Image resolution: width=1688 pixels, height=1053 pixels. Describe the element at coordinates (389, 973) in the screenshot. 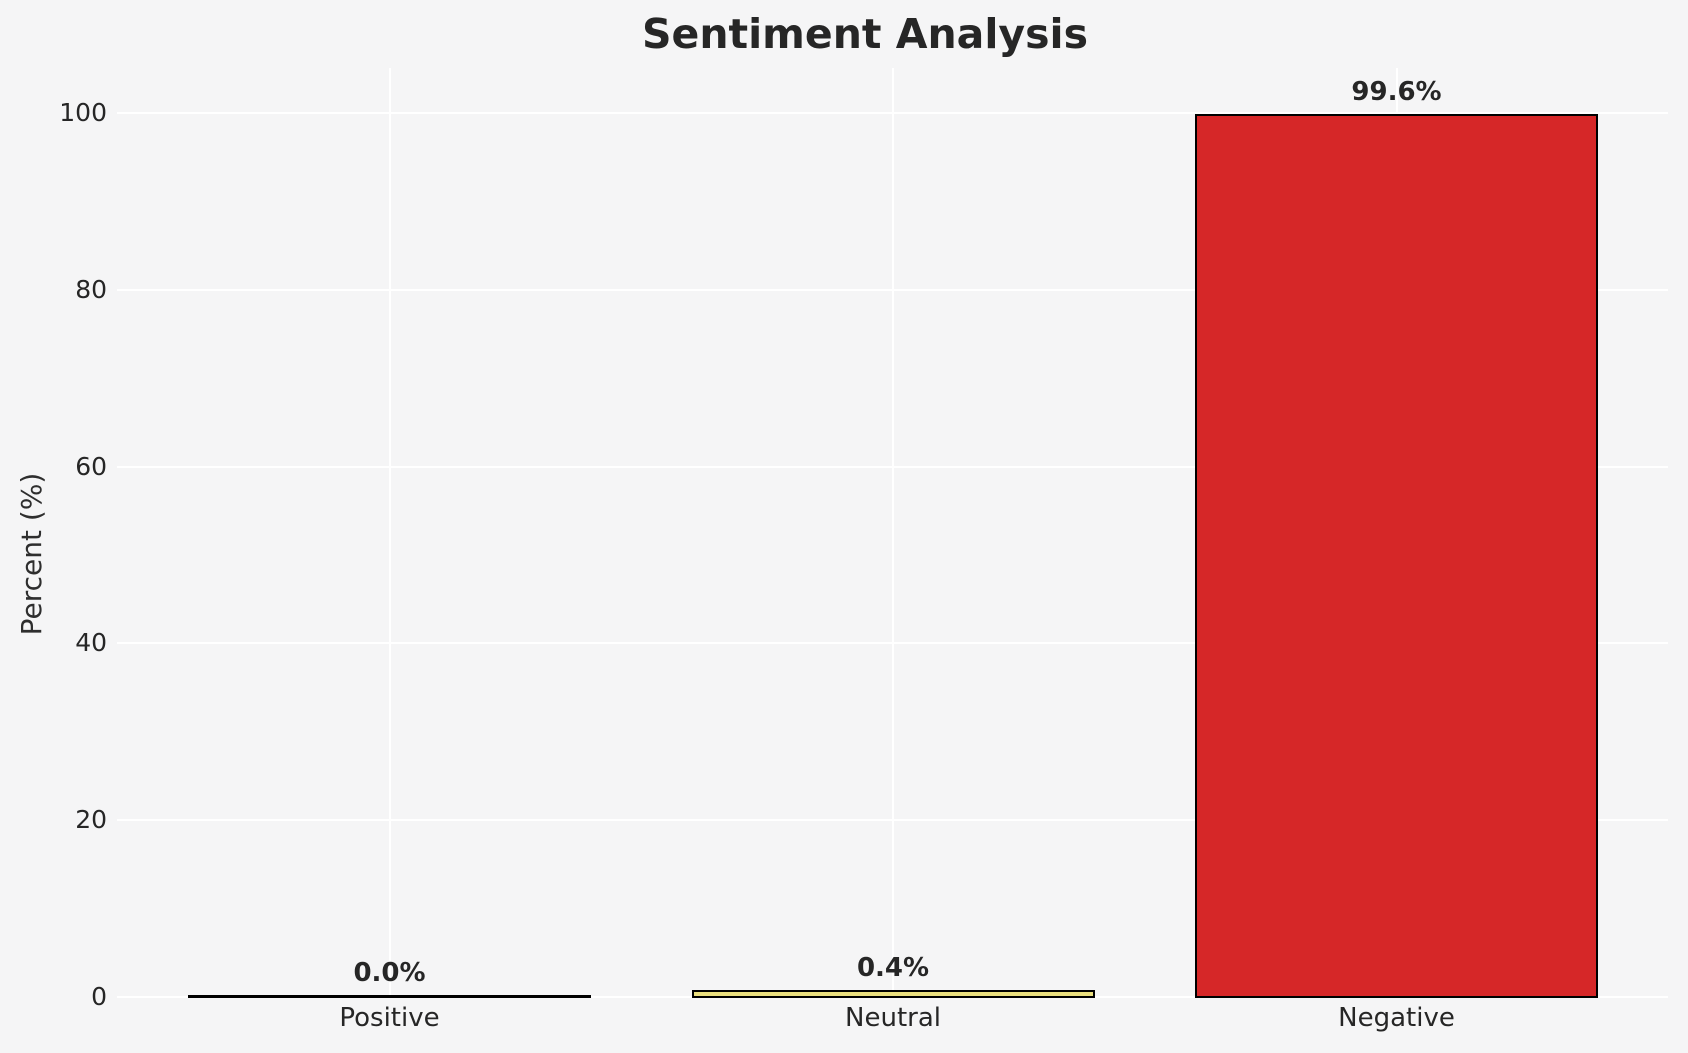

I see `bar-value-label: 0.0%` at that location.